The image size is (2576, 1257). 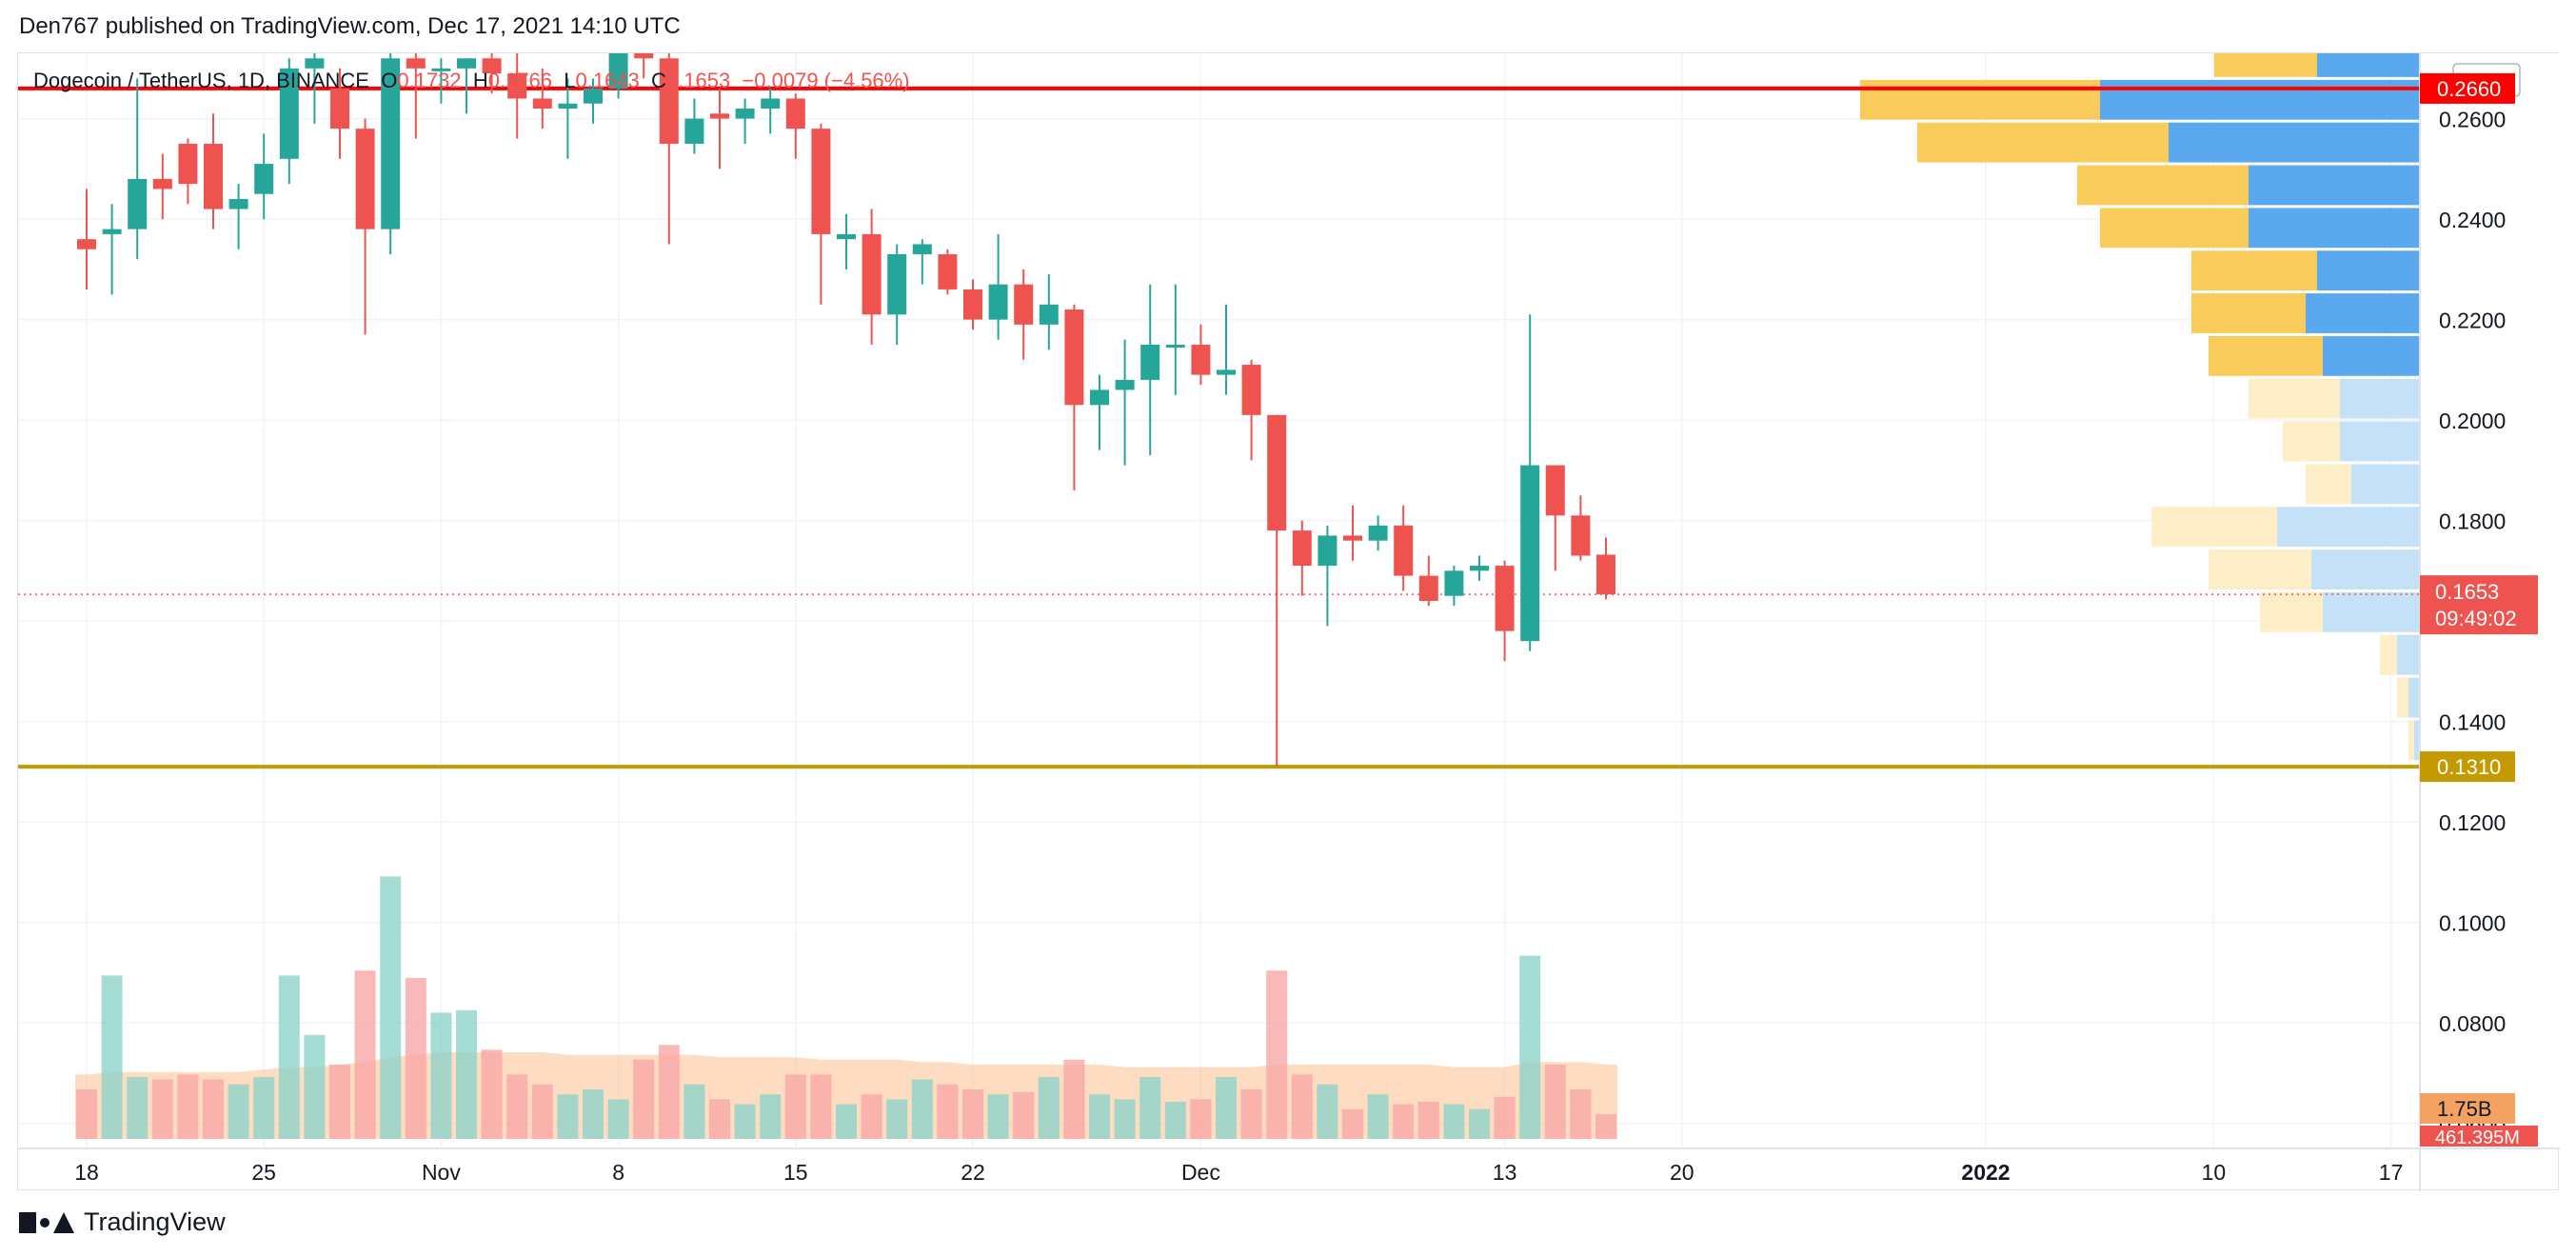 What do you see at coordinates (2472, 722) in the screenshot?
I see `y-tick-label: 0.1400` at bounding box center [2472, 722].